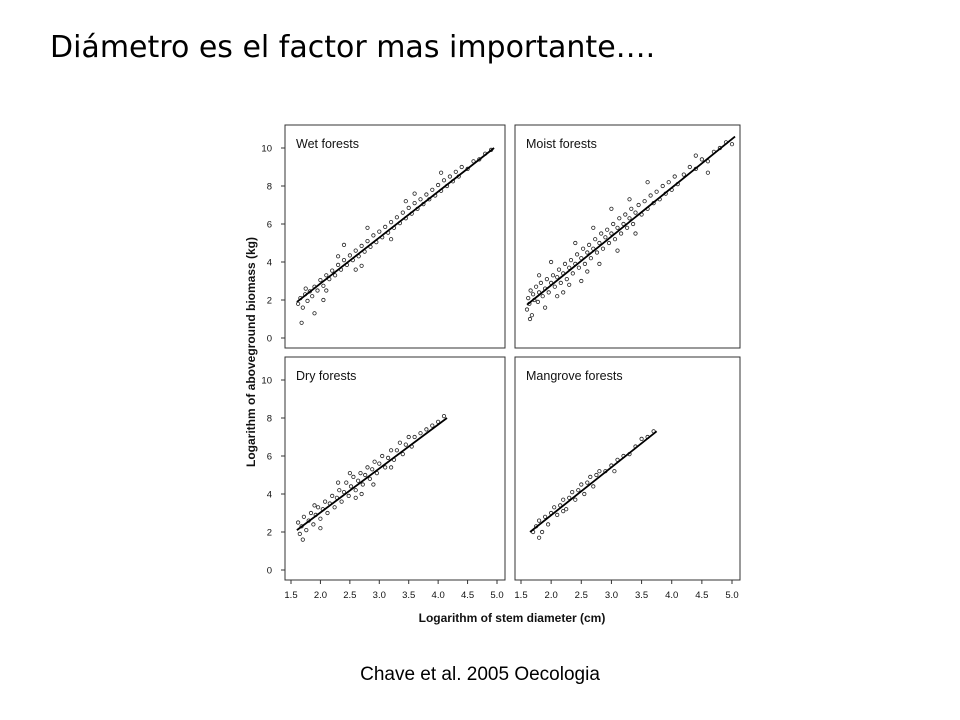  Describe the element at coordinates (408, 595) in the screenshot. I see `x-tick-label: 3.5` at that location.